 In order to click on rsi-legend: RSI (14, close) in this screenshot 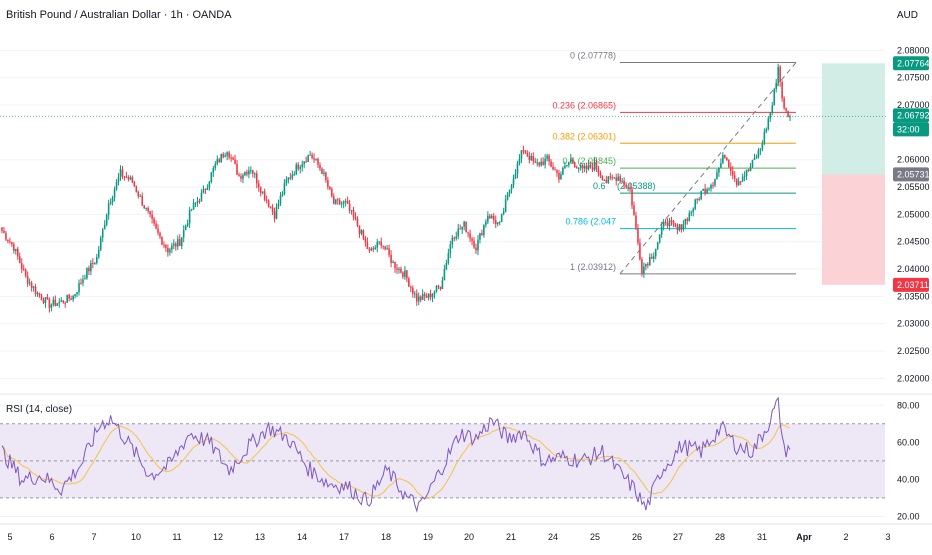, I will do `click(39, 409)`.